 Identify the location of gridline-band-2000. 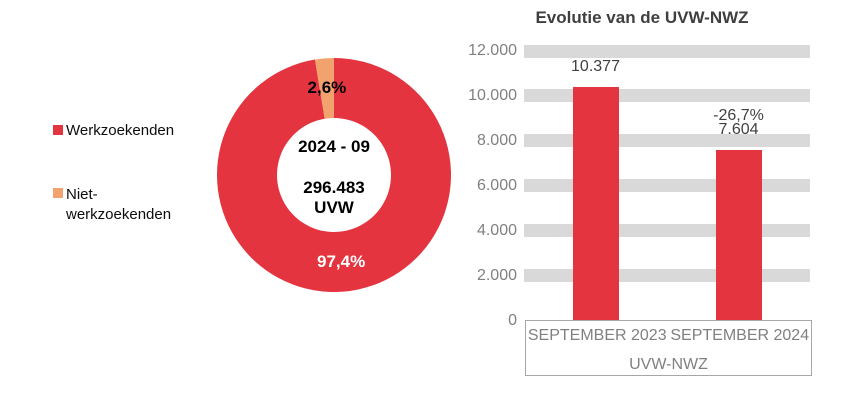
(667, 276).